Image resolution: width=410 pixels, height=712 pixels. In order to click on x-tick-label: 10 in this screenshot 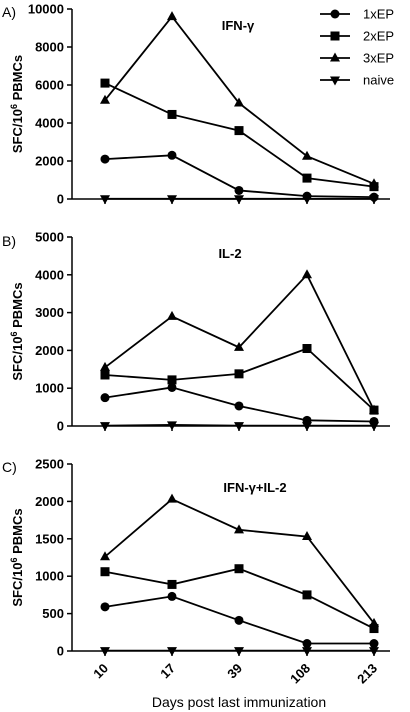, I will do `click(100, 671)`.